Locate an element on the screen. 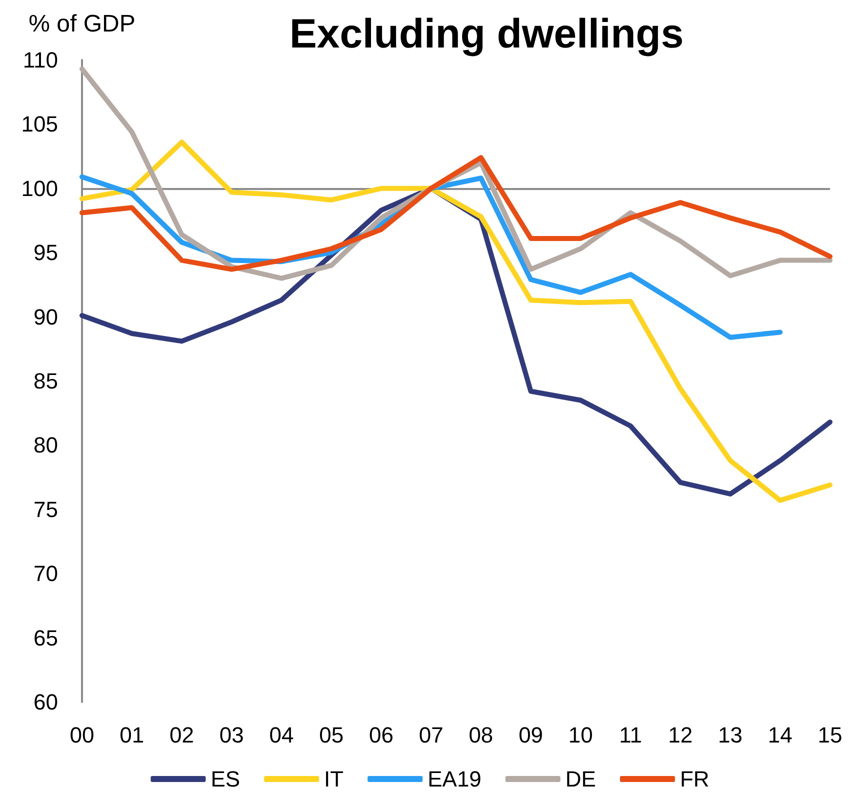  x-tick-label: 04 is located at coordinates (281, 735).